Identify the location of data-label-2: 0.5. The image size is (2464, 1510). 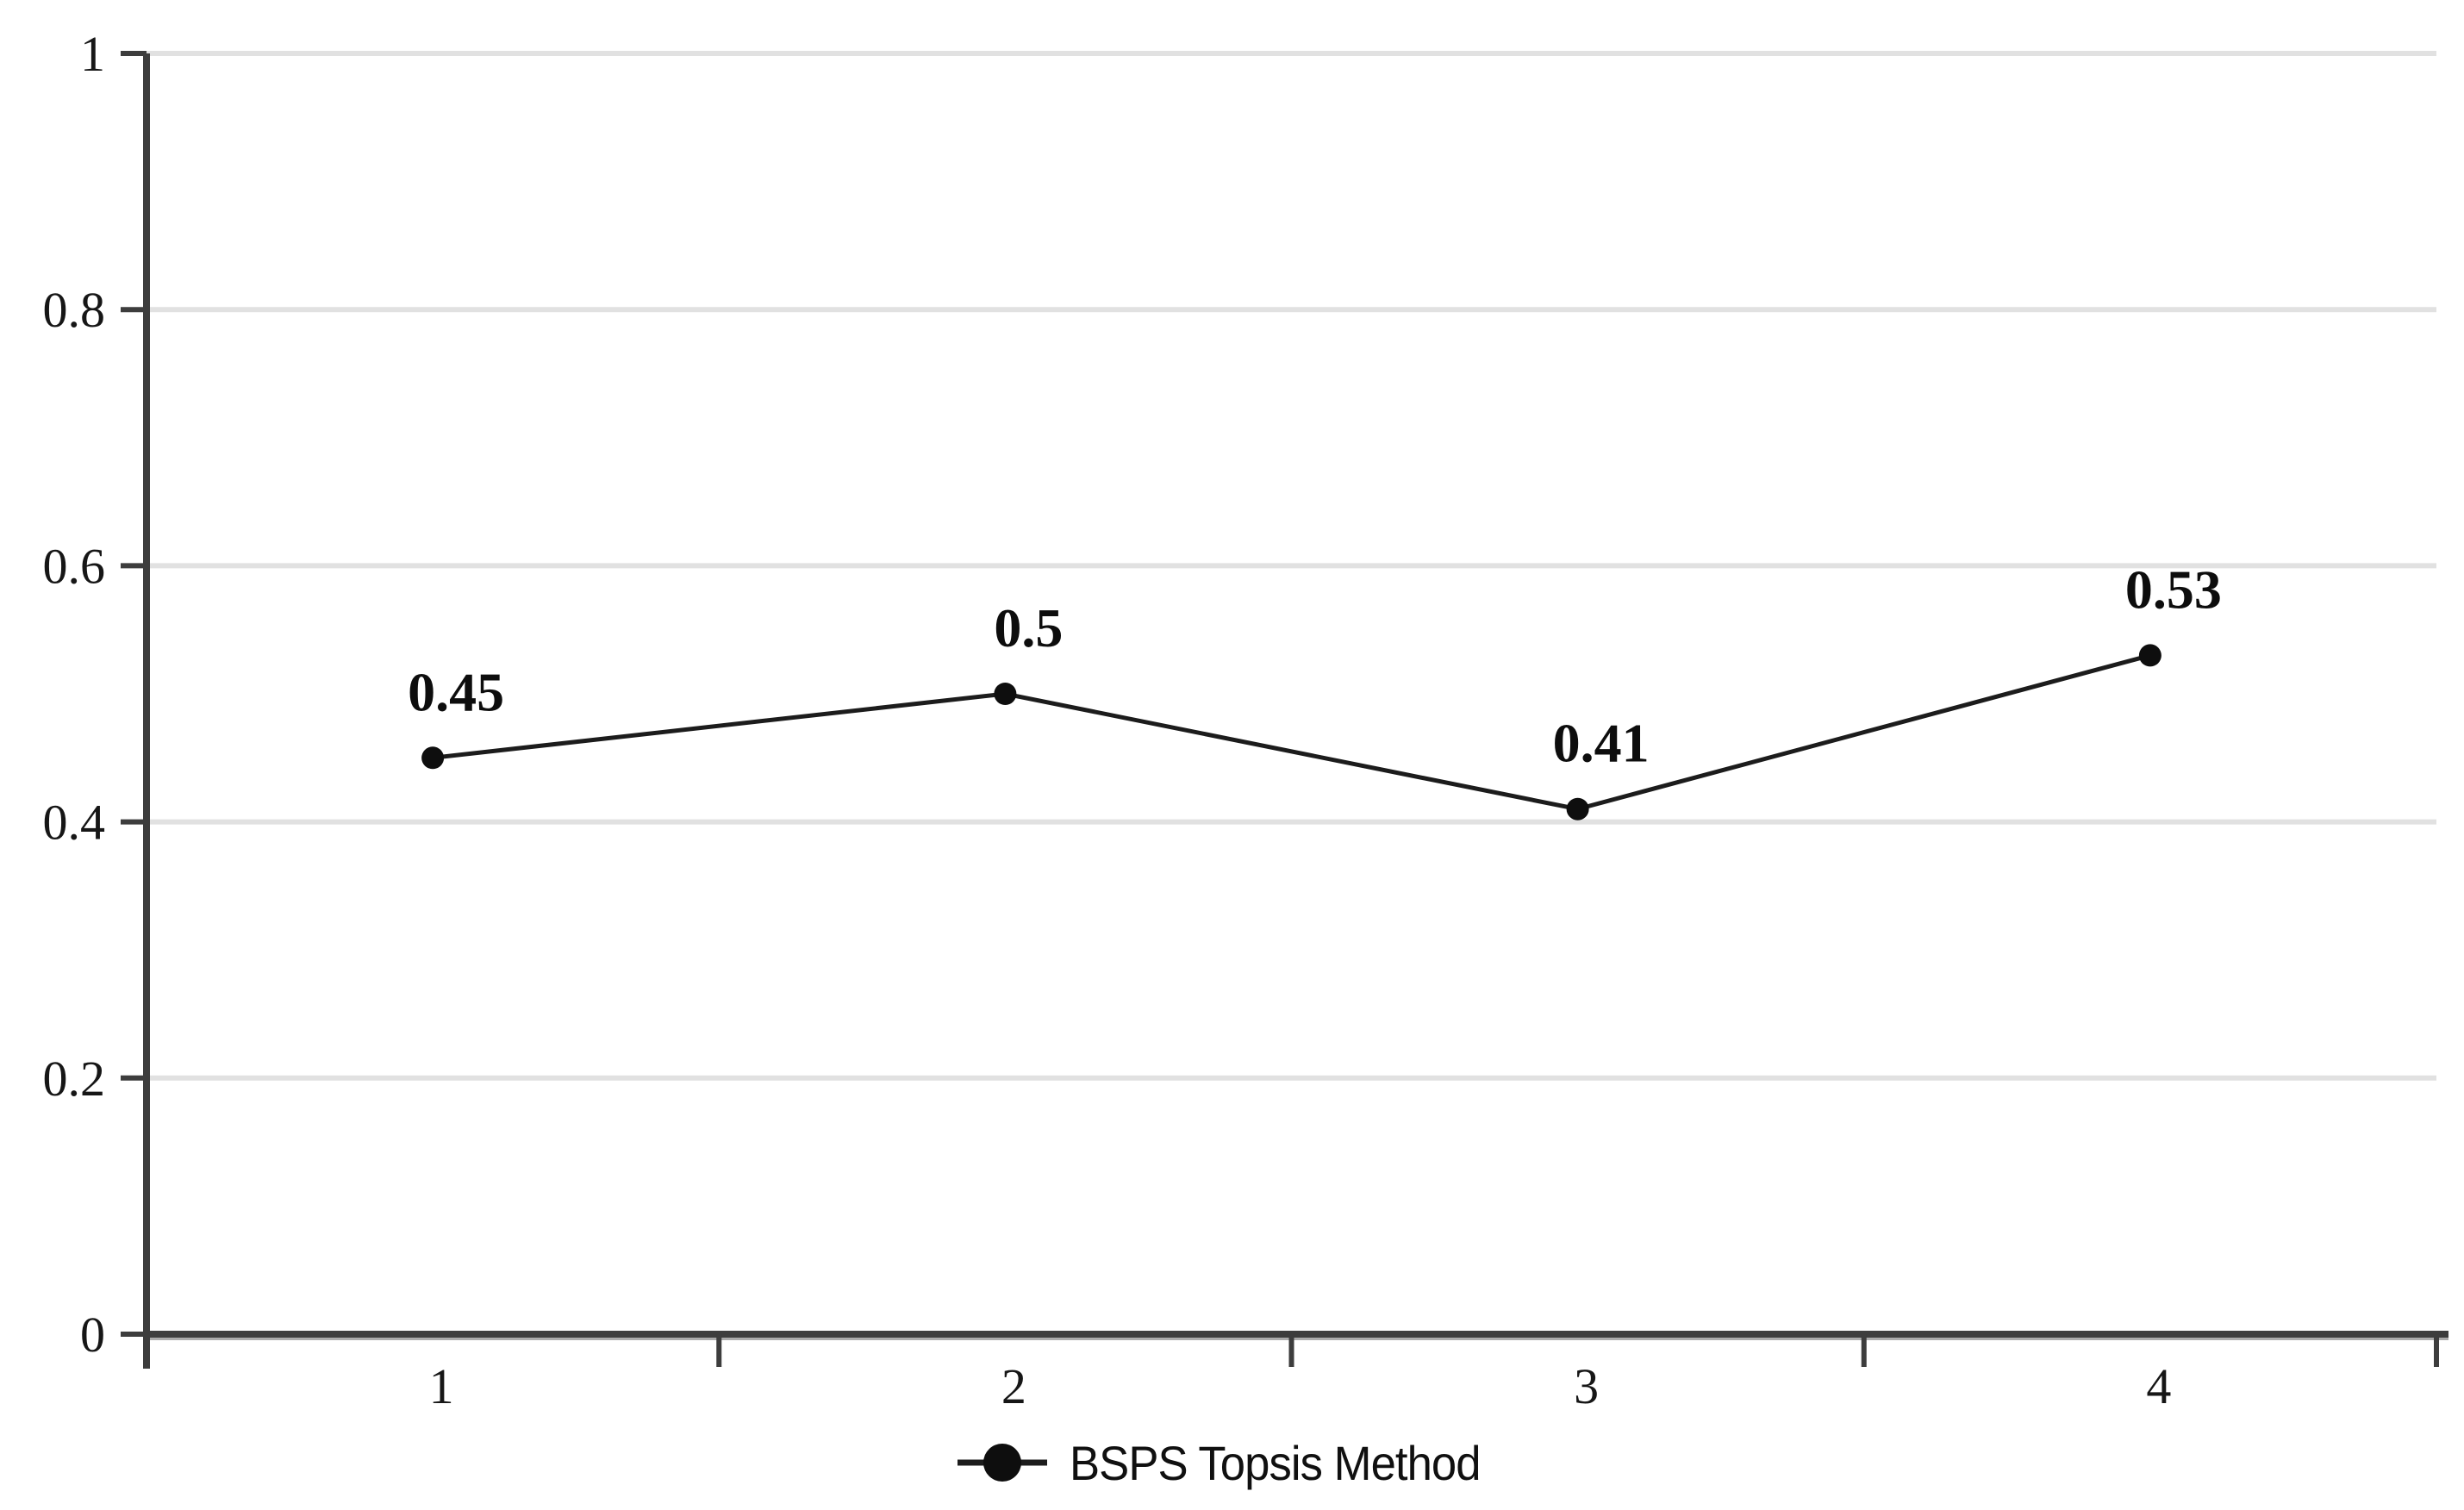
(1028, 627).